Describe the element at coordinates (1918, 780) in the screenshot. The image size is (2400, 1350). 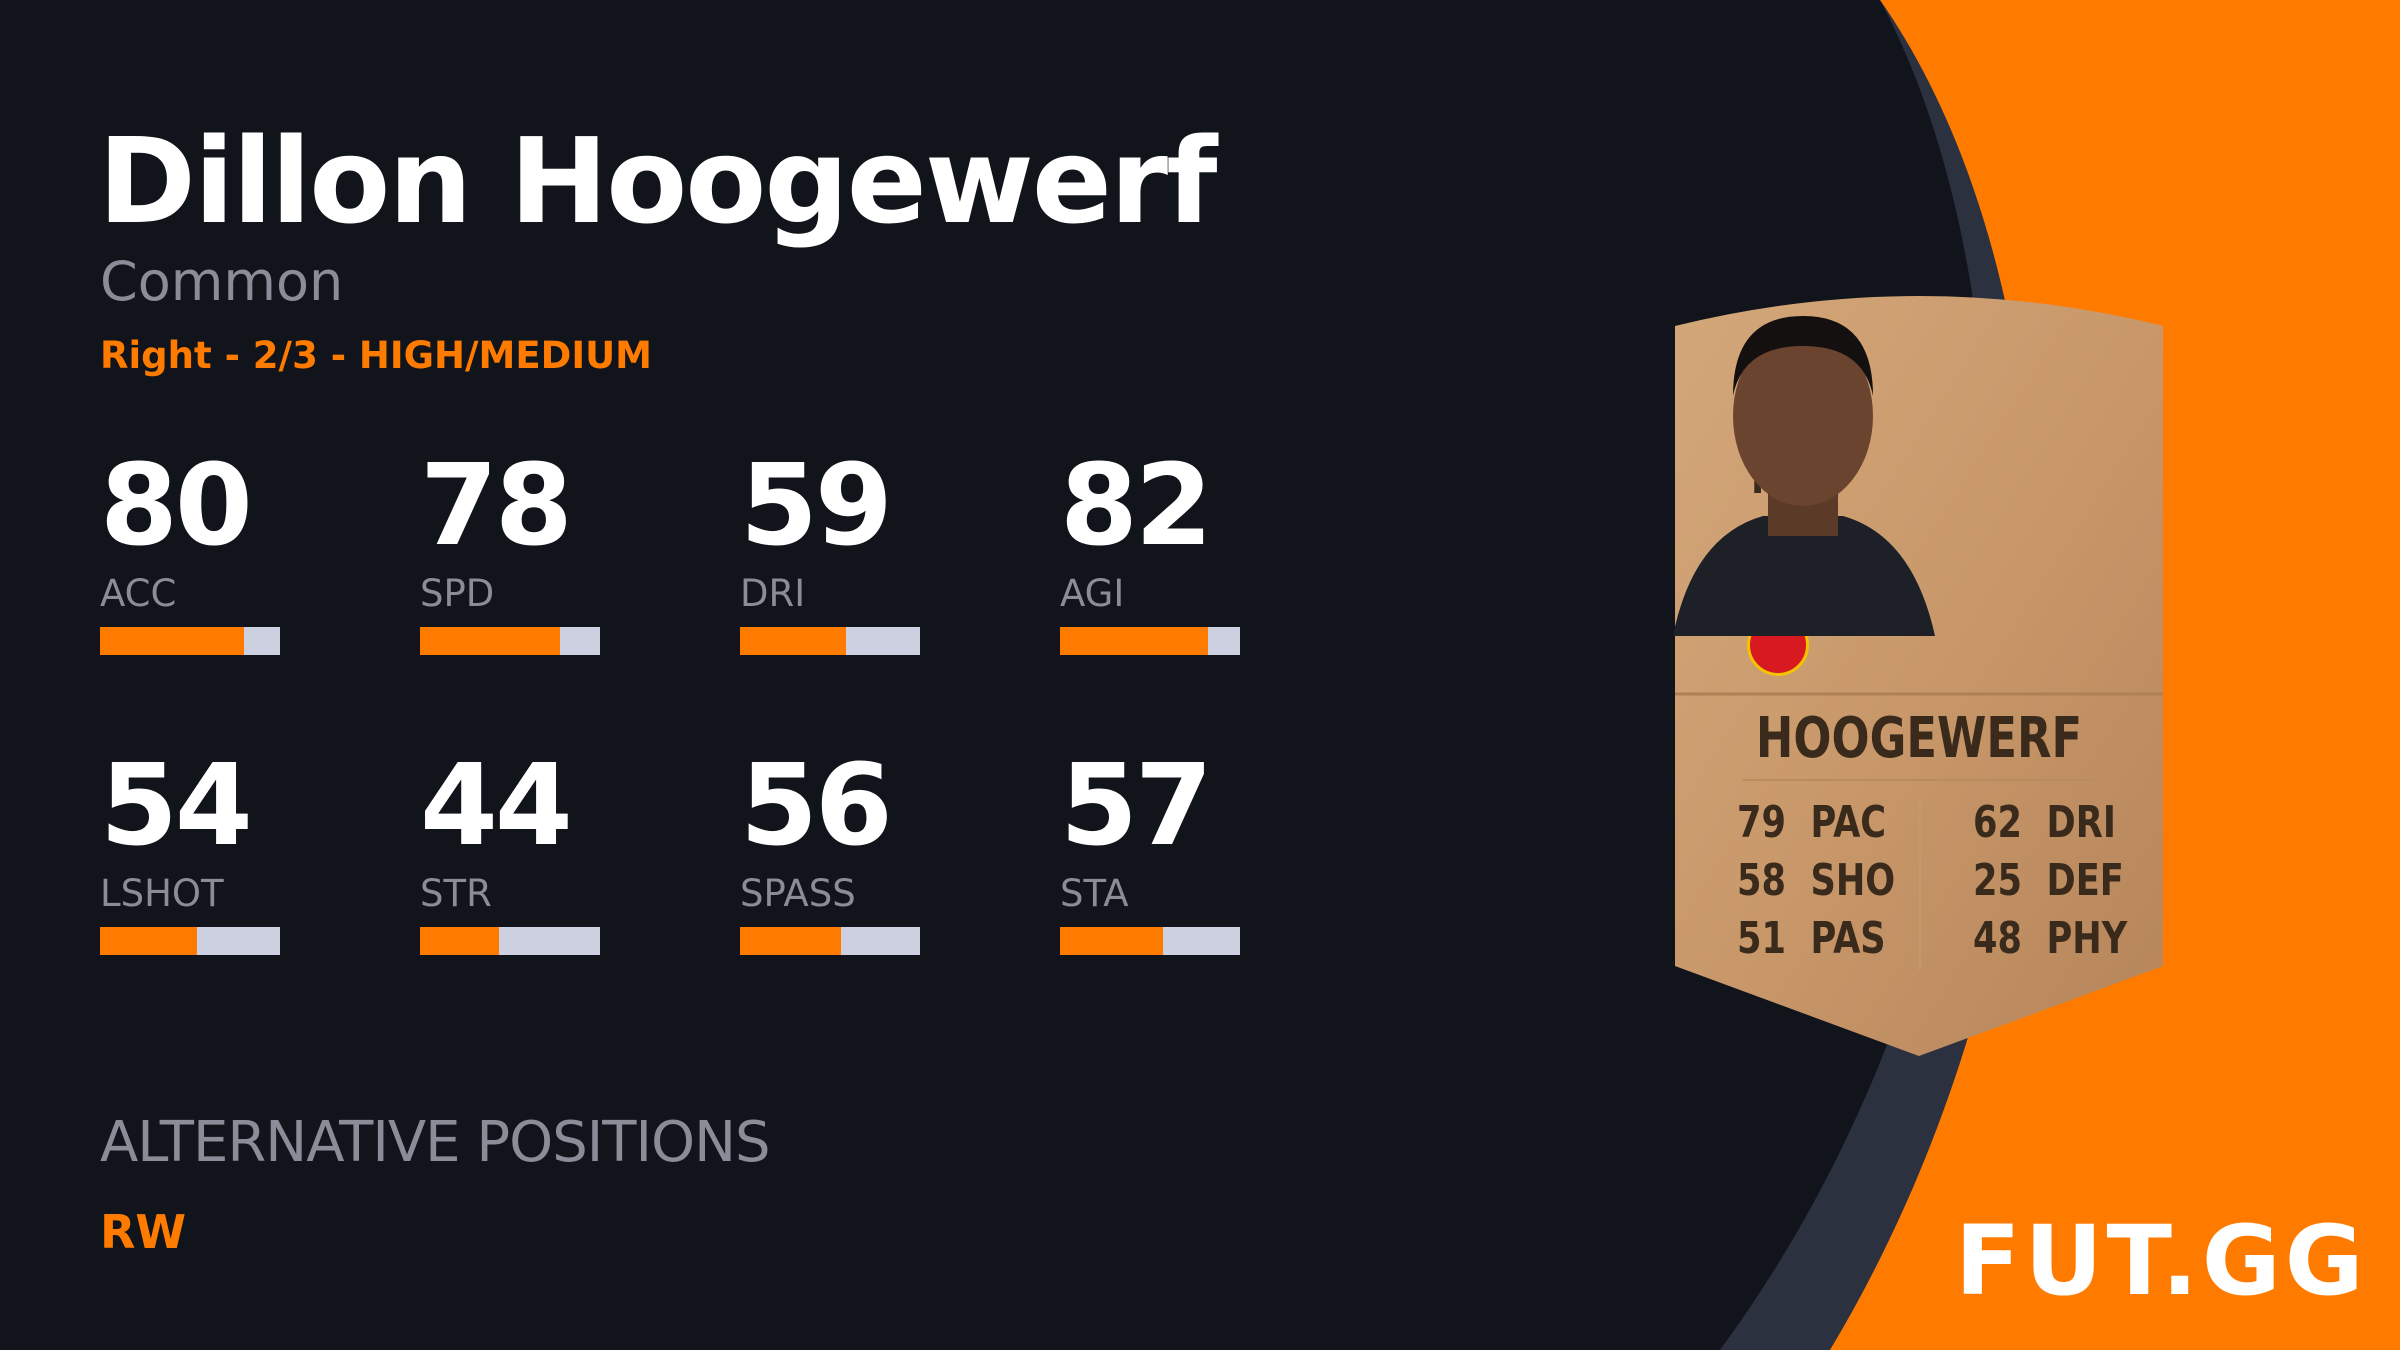
I see `card-divider` at that location.